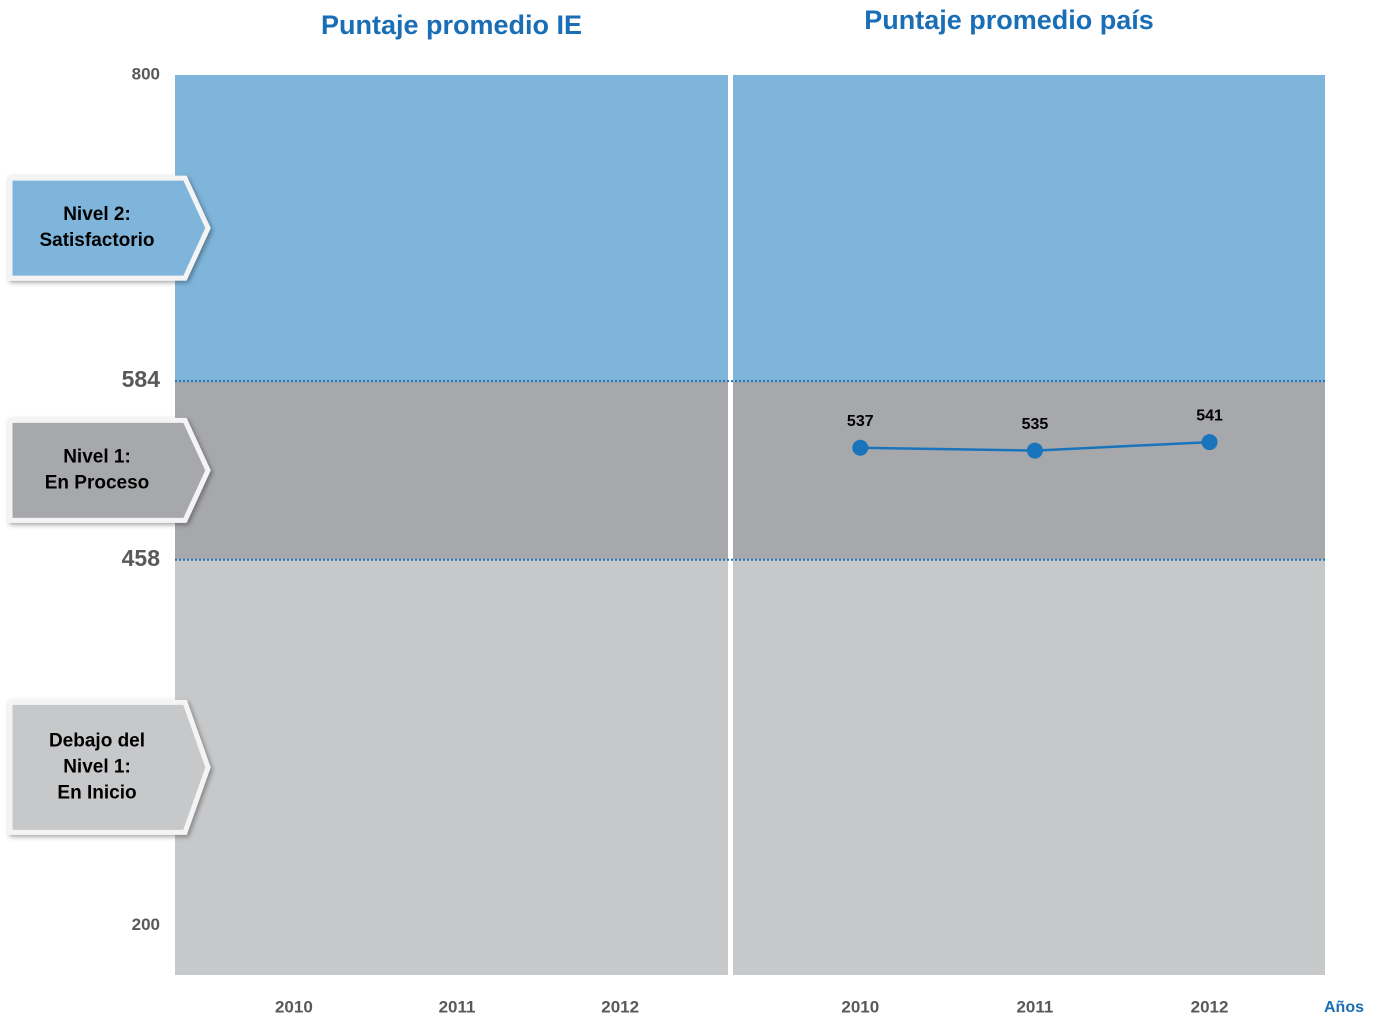 The image size is (1382, 1021). I want to click on y-tick-label: 584, so click(141, 379).